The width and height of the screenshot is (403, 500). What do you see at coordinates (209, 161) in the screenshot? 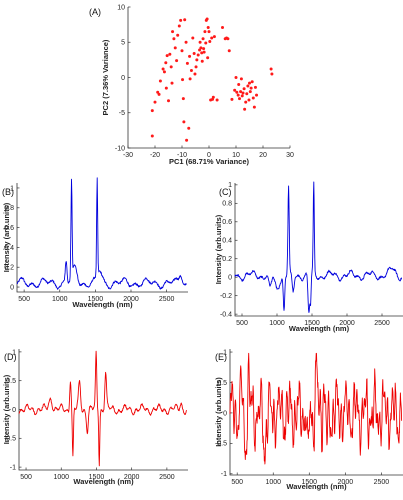
I see `x-axis-label: PC1 (68.71% Variance)` at bounding box center [209, 161].